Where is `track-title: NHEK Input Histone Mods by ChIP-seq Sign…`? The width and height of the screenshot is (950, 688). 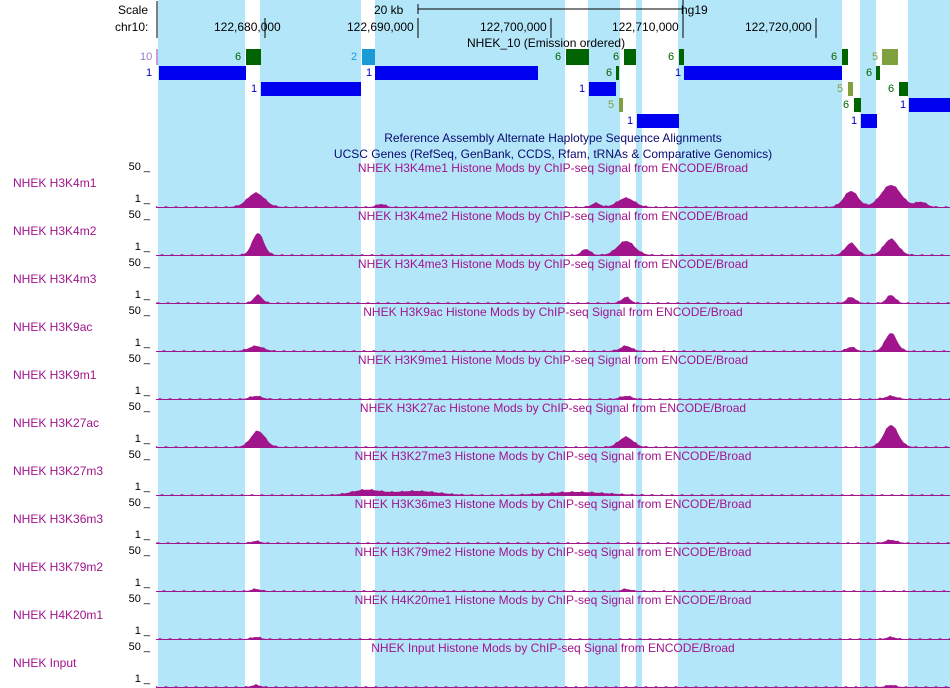 track-title: NHEK Input Histone Mods by ChIP-seq Sign… is located at coordinates (553, 648).